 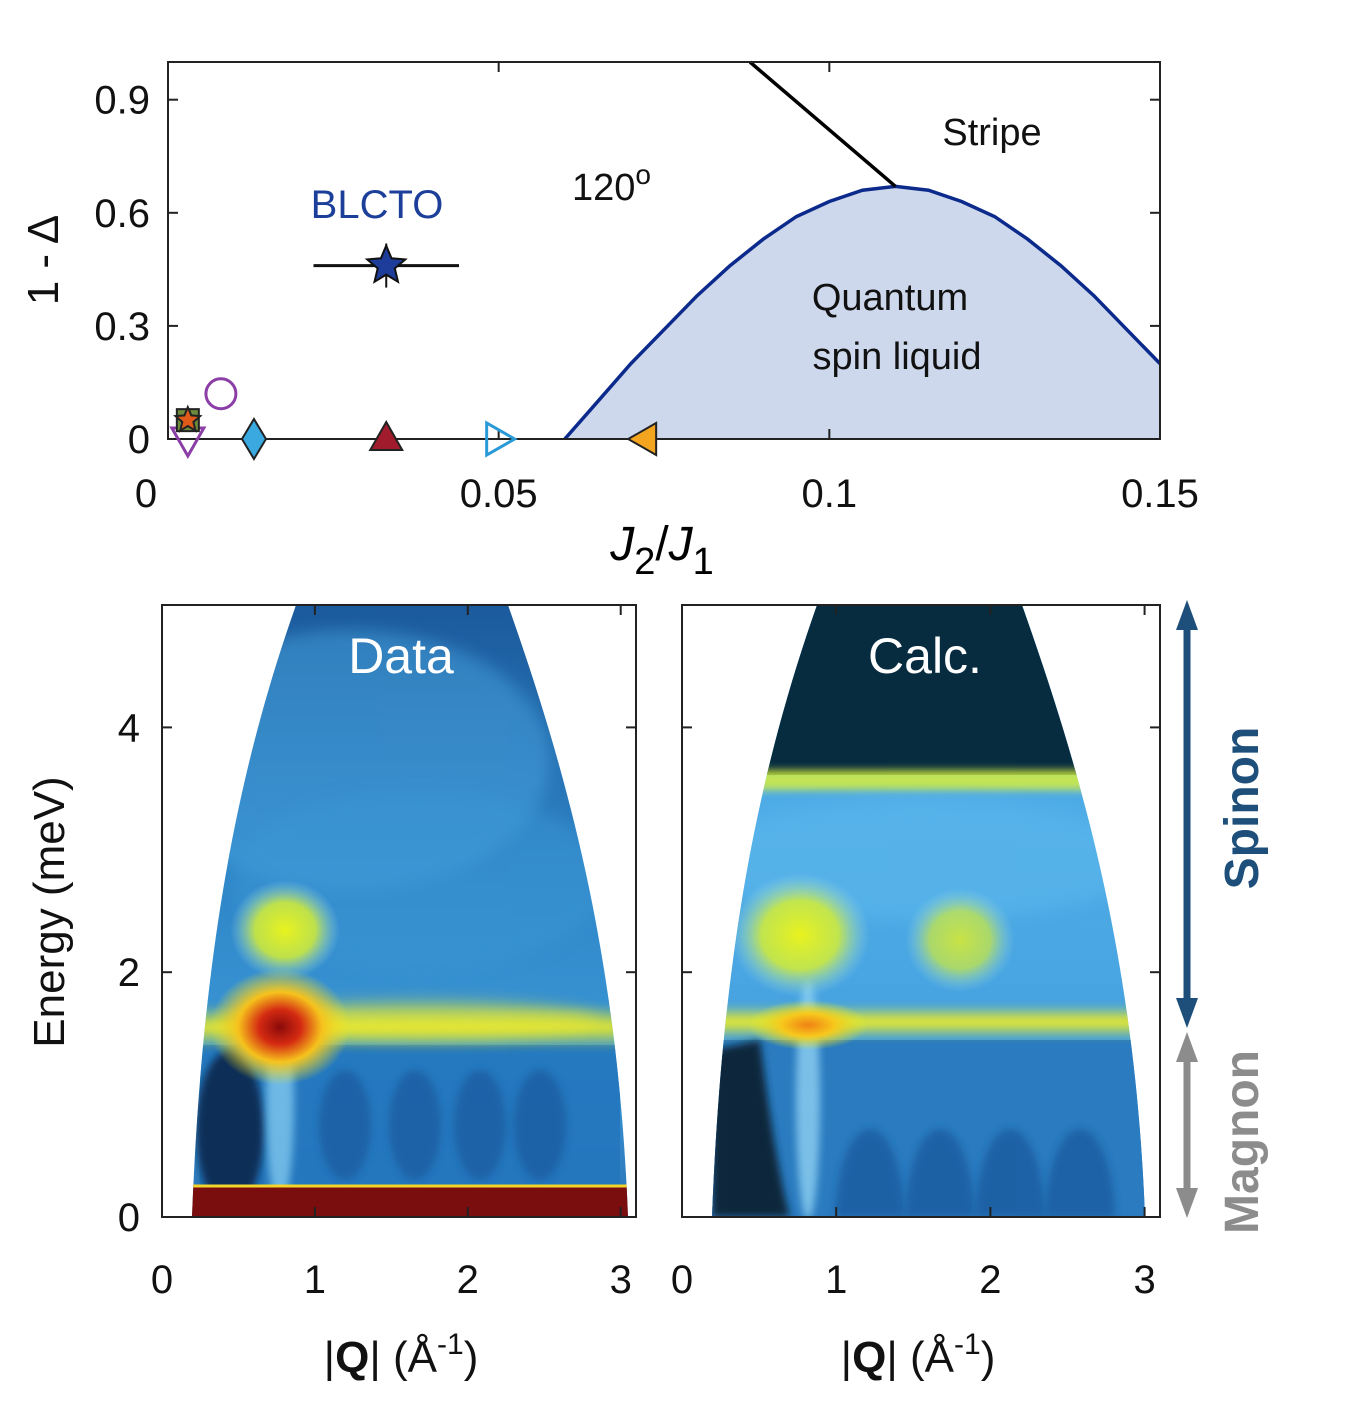 I want to click on x-axis-title-top: J2/J1, so click(x=661, y=550).